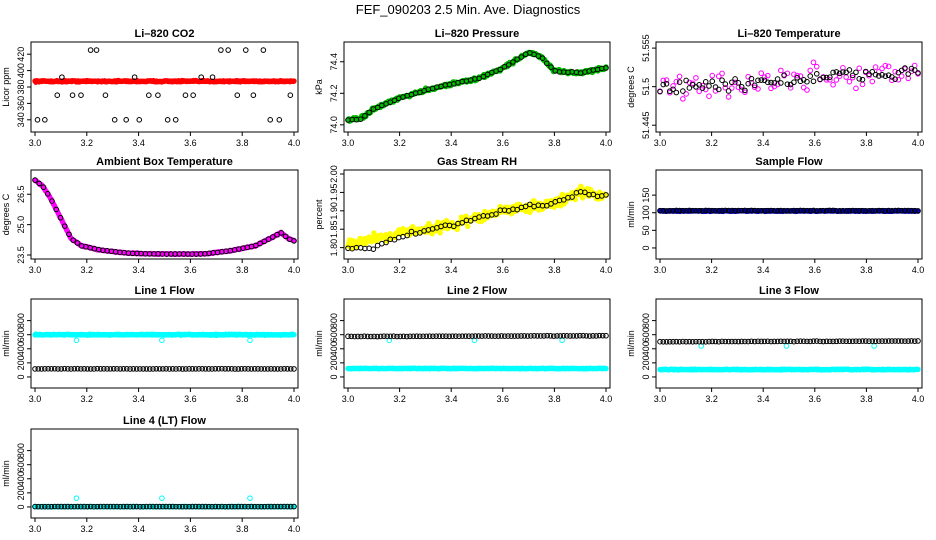 Image resolution: width=936 pixels, height=540 pixels. I want to click on y-tick-label: 150, so click(646, 195).